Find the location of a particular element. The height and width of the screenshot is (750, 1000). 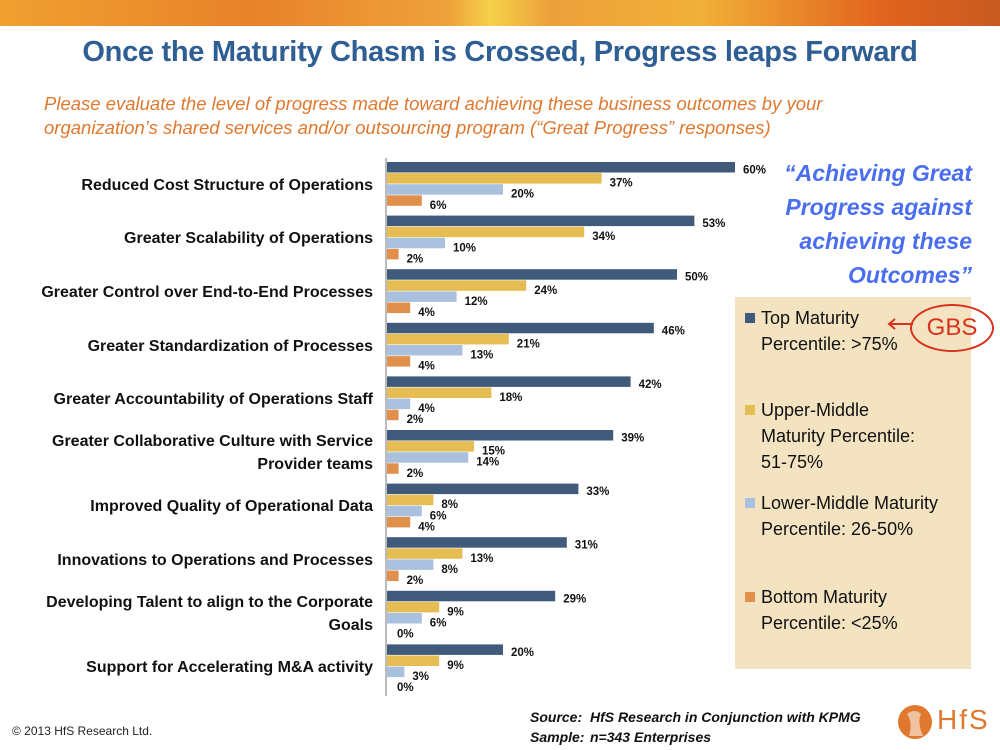

legend-label-line2: Maturity Percentile: is located at coordinates (838, 436).